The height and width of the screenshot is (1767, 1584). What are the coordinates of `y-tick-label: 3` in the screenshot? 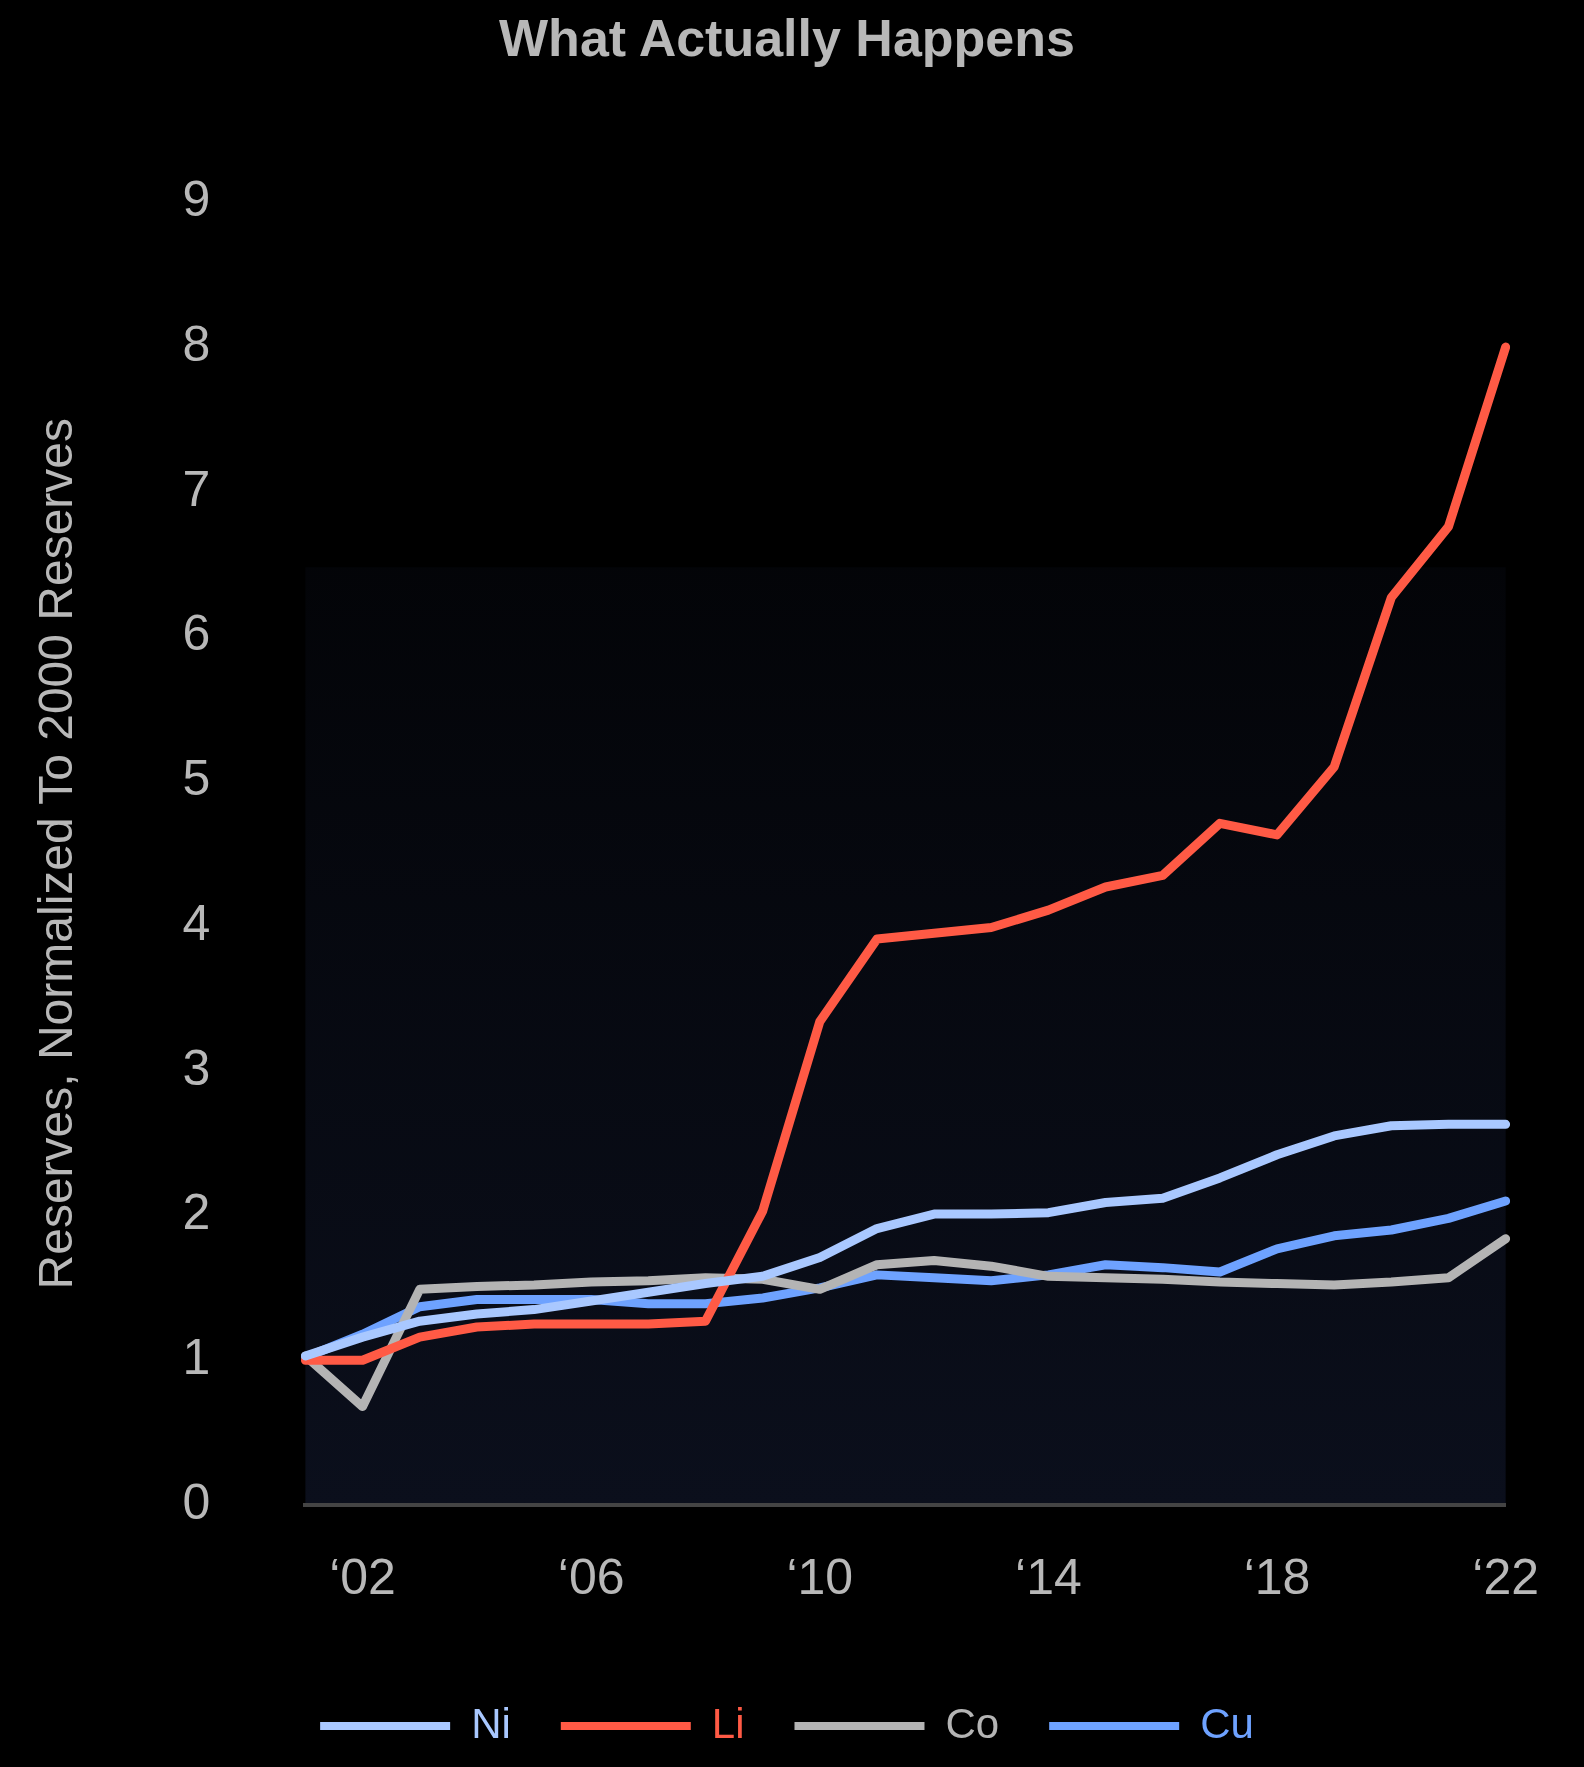 It's located at (196, 1067).